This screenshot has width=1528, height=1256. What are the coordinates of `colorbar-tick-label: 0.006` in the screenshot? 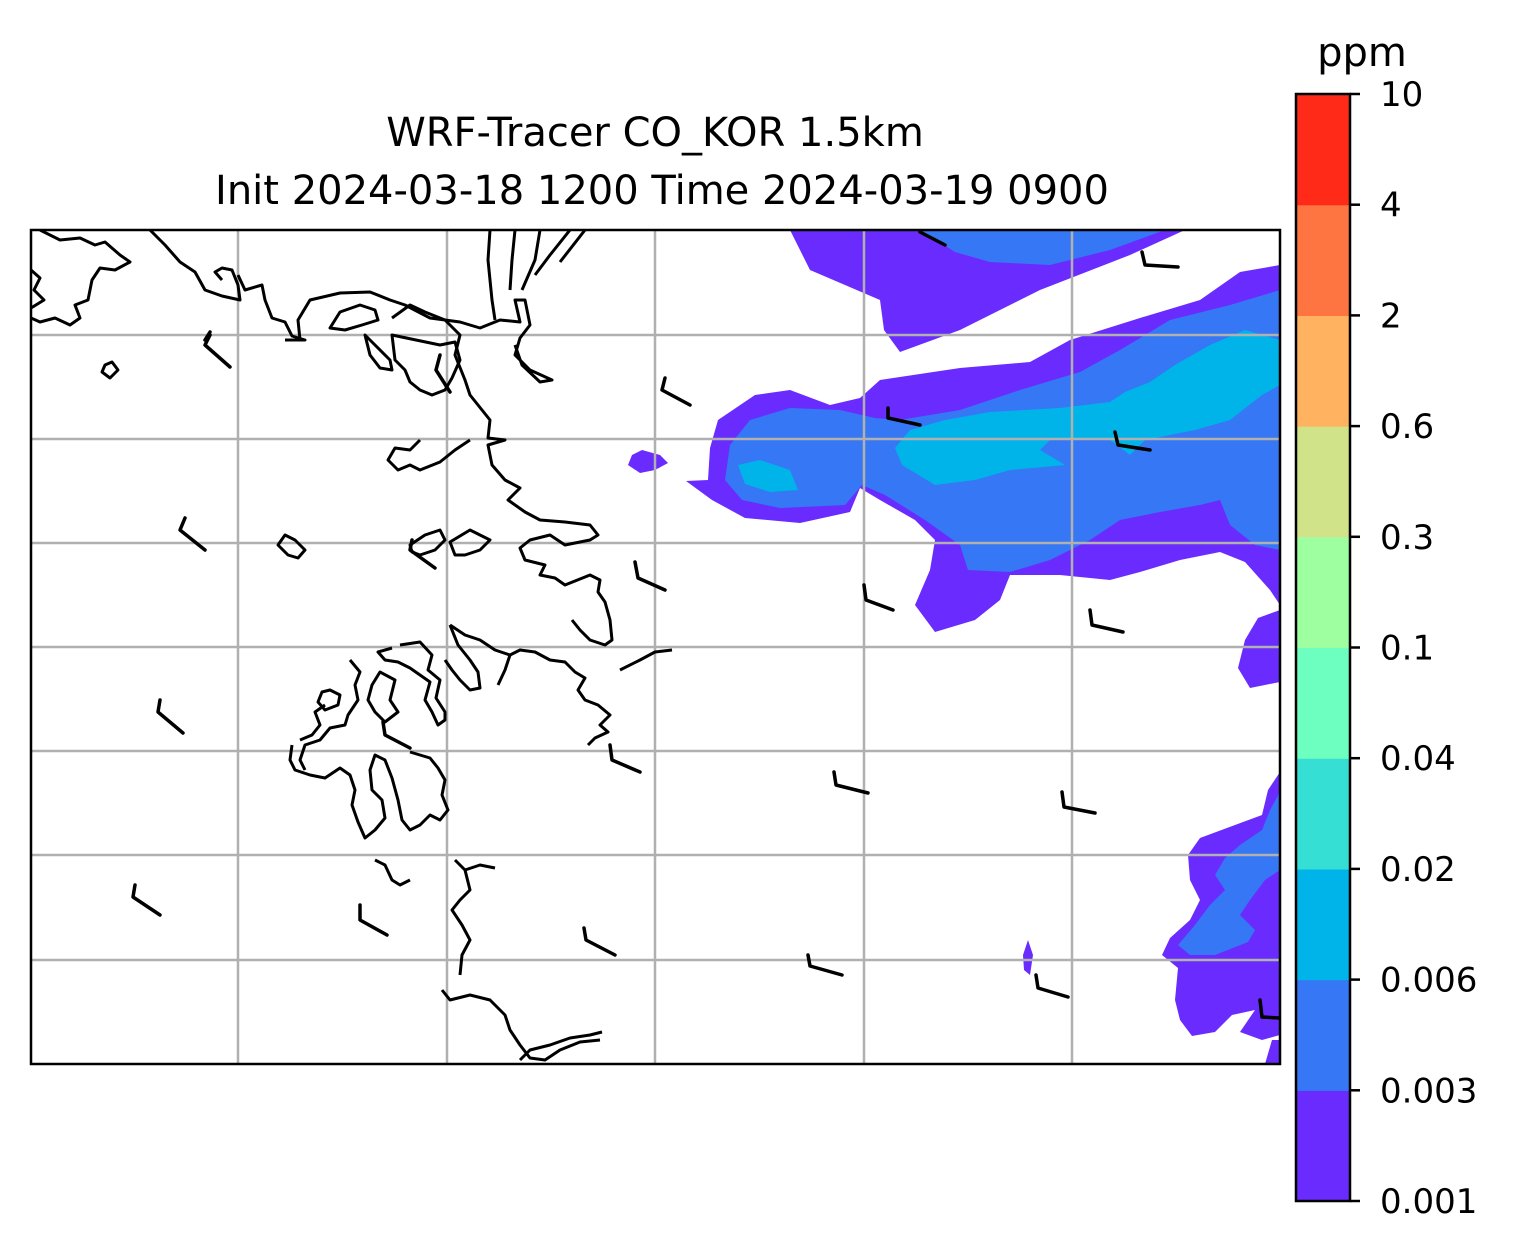 It's located at (1428, 981).